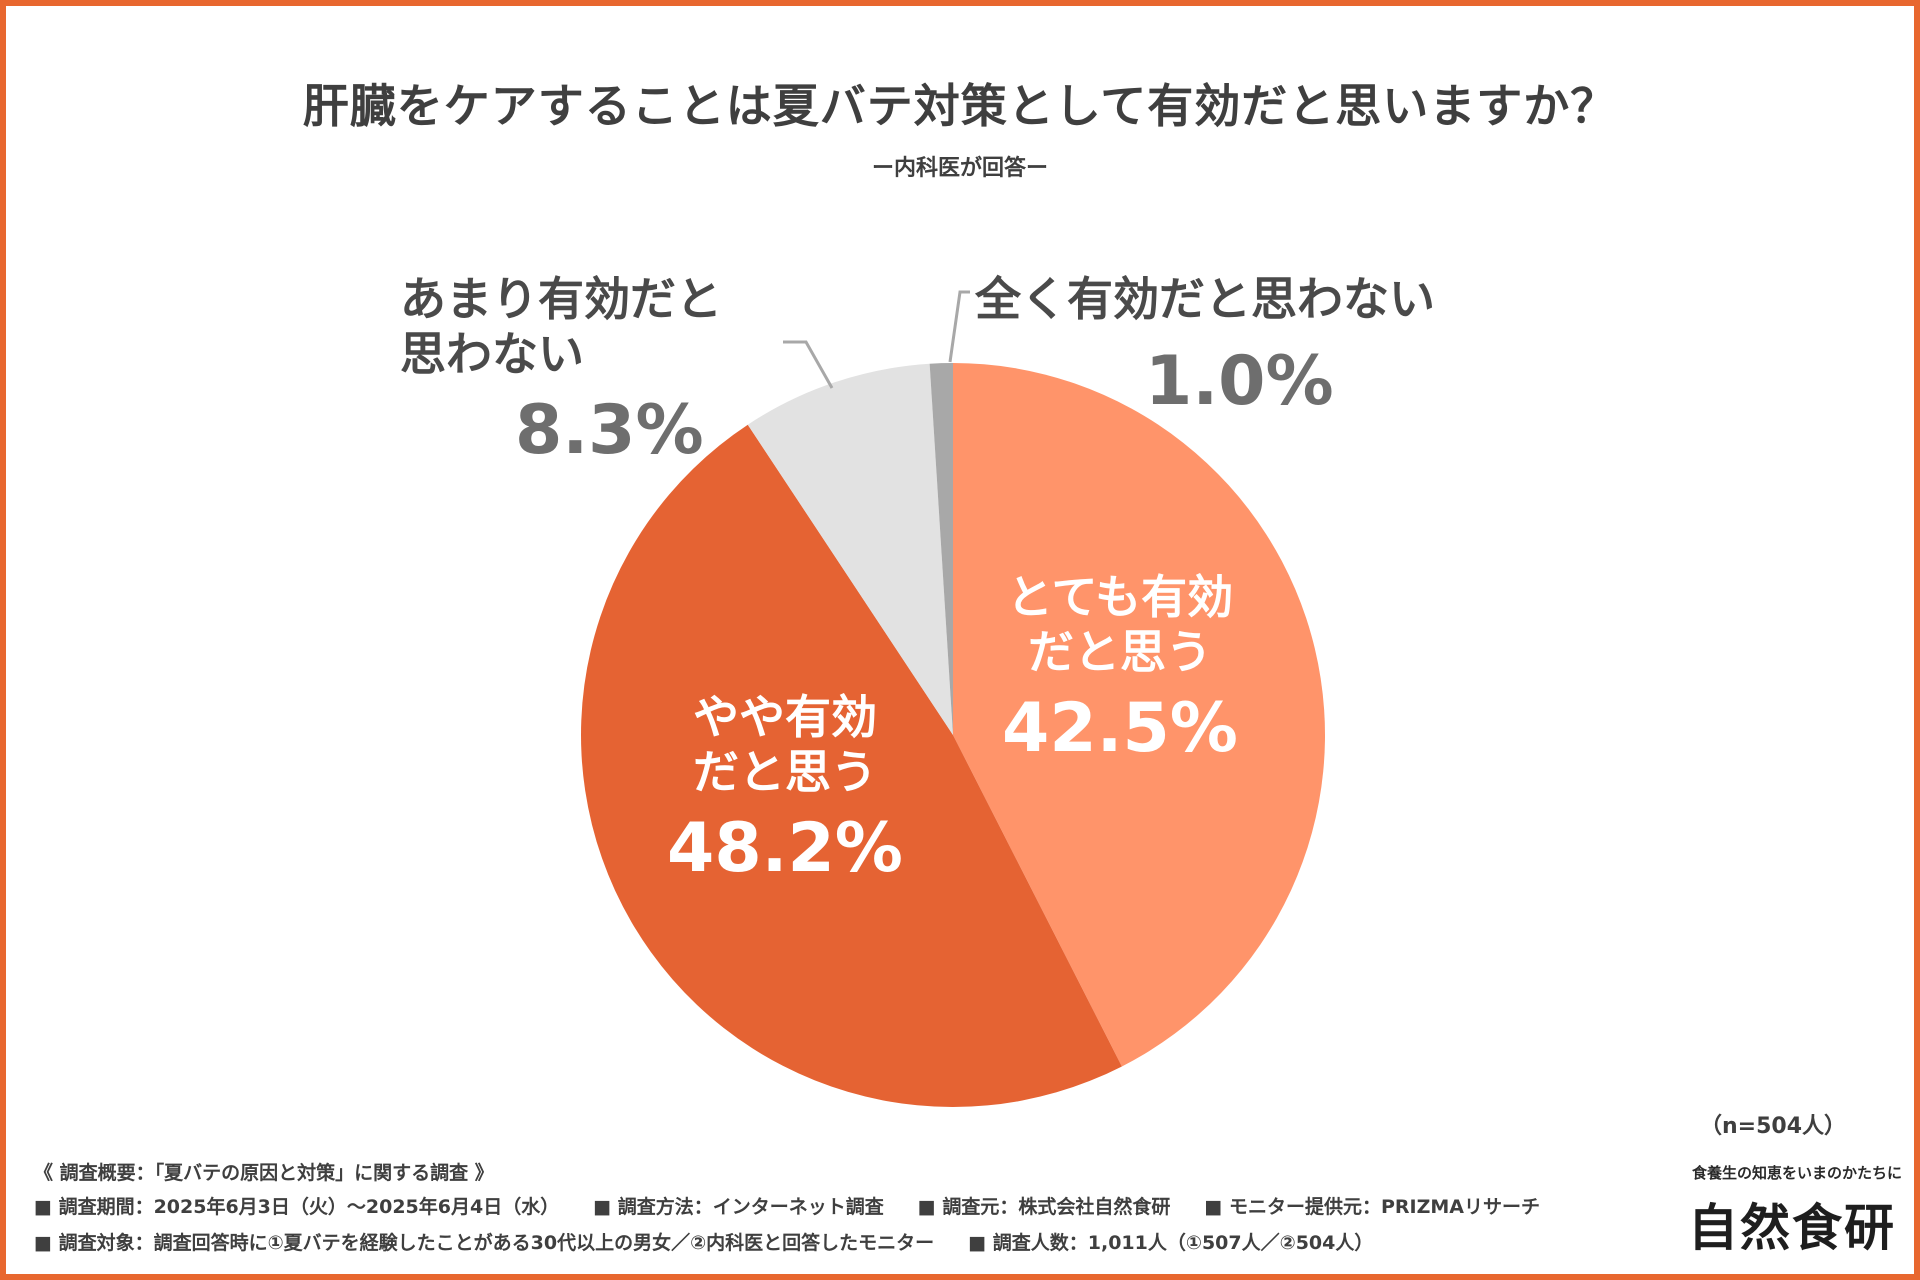 This screenshot has height=1280, width=1920. I want to click on slice-name: 思わない, so click(492, 354).